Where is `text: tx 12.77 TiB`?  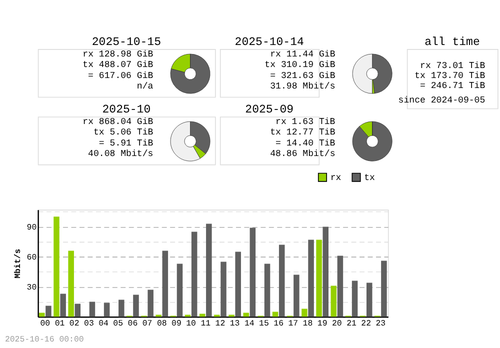
text: tx 12.77 TiB is located at coordinates (303, 132).